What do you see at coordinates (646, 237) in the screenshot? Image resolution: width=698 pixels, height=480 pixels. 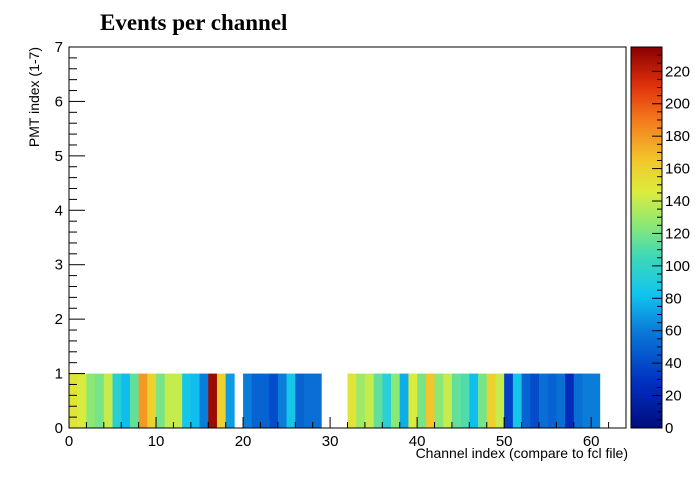 I see `colorbar` at bounding box center [646, 237].